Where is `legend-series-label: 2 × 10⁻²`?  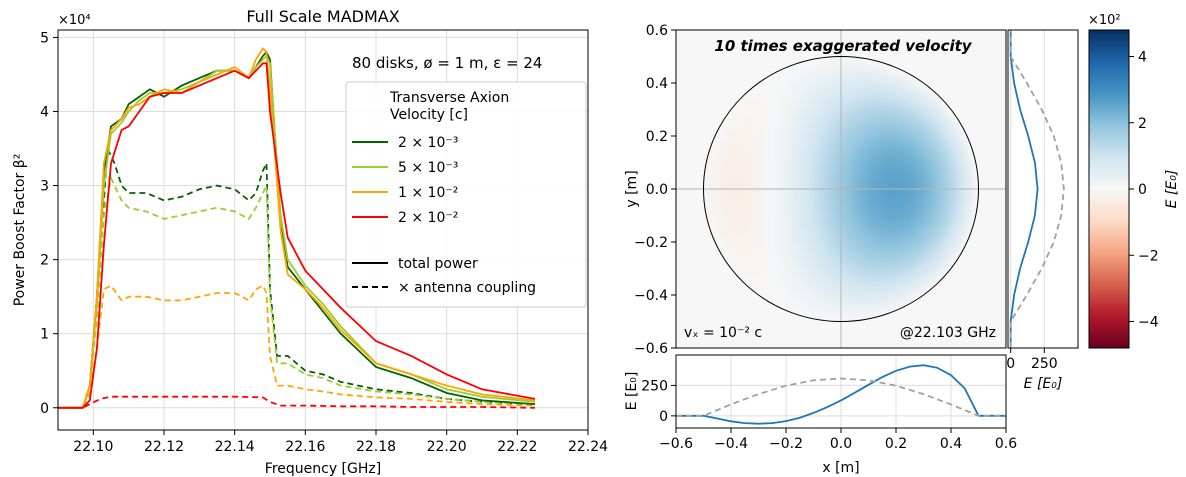 legend-series-label: 2 × 10⁻² is located at coordinates (428, 218).